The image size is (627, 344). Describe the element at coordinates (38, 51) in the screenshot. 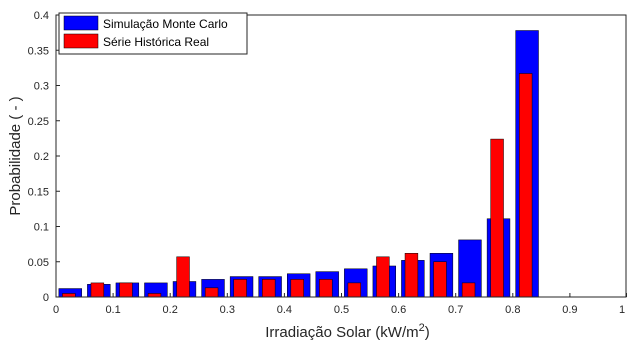

I see `y-tick-label: 0.35` at that location.